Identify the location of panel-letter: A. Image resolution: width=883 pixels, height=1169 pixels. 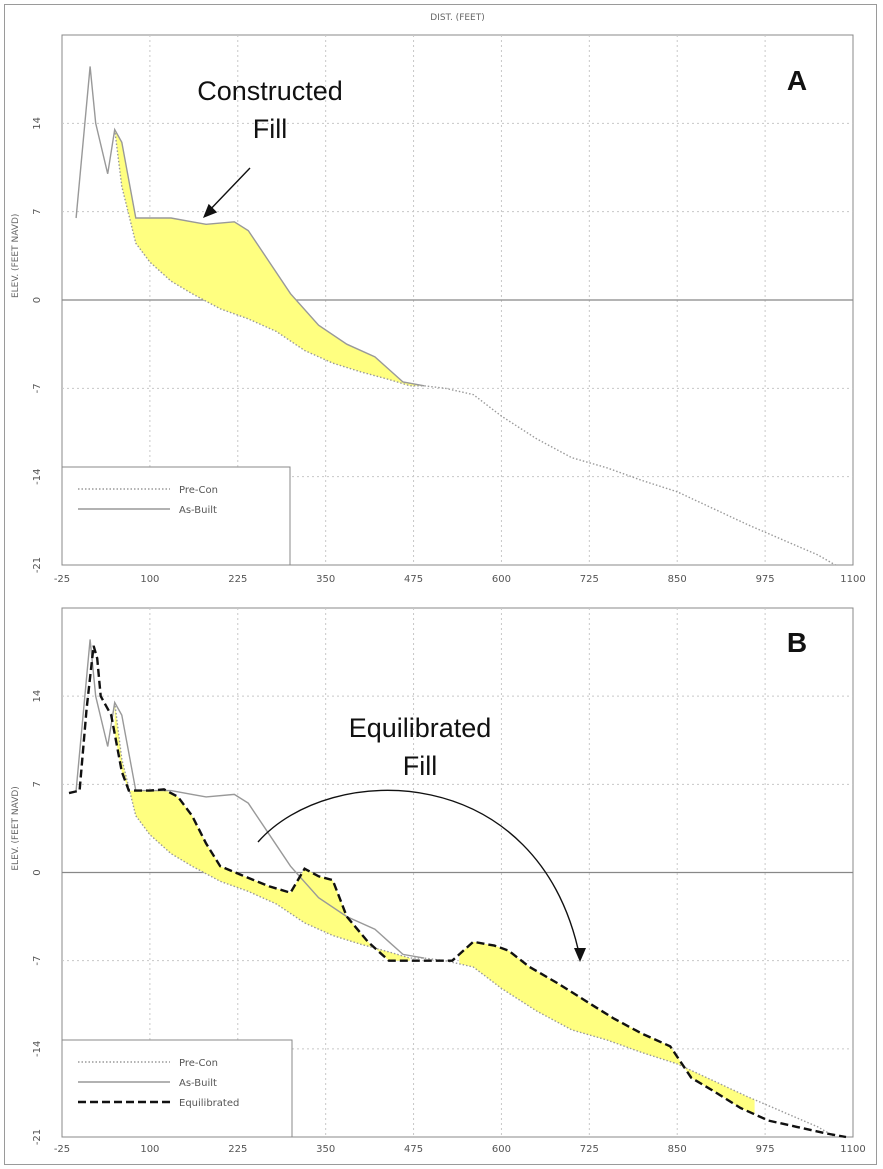
(797, 80).